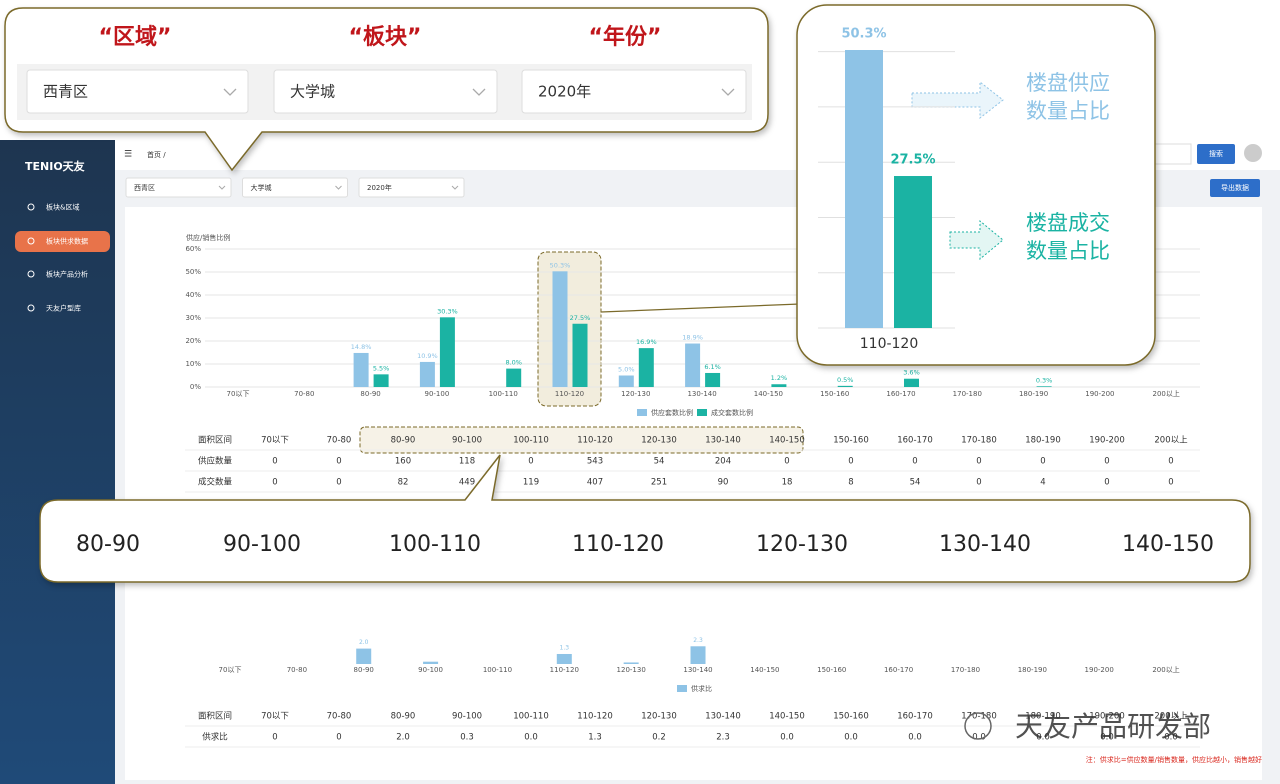  Describe the element at coordinates (215, 440) in the screenshot. I see `table-header: 面积区间` at that location.